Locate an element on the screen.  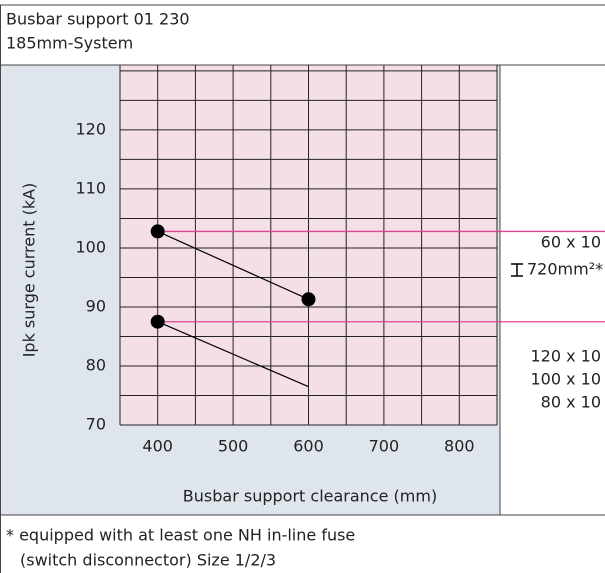
x-tick-label: 400 is located at coordinates (157, 446).